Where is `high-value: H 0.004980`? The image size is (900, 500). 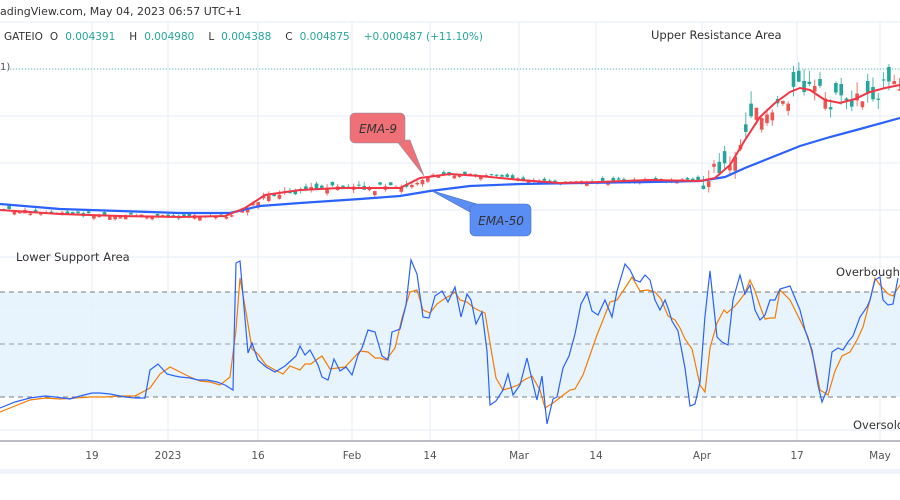
high-value: H 0.004980 is located at coordinates (162, 37).